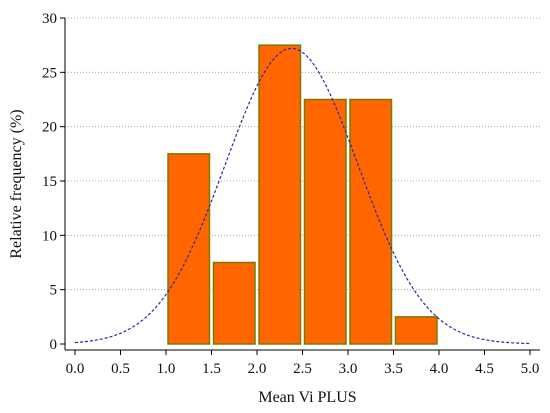 Image resolution: width=550 pixels, height=413 pixels. What do you see at coordinates (120, 369) in the screenshot?
I see `x-tick-label: 0.5` at bounding box center [120, 369].